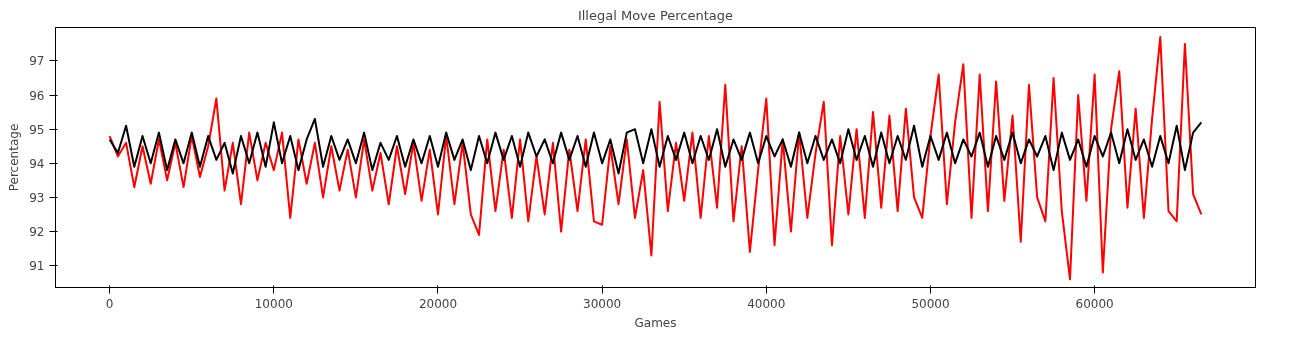  I want to click on chart-title: Illegal Move Percentage, so click(655, 15).